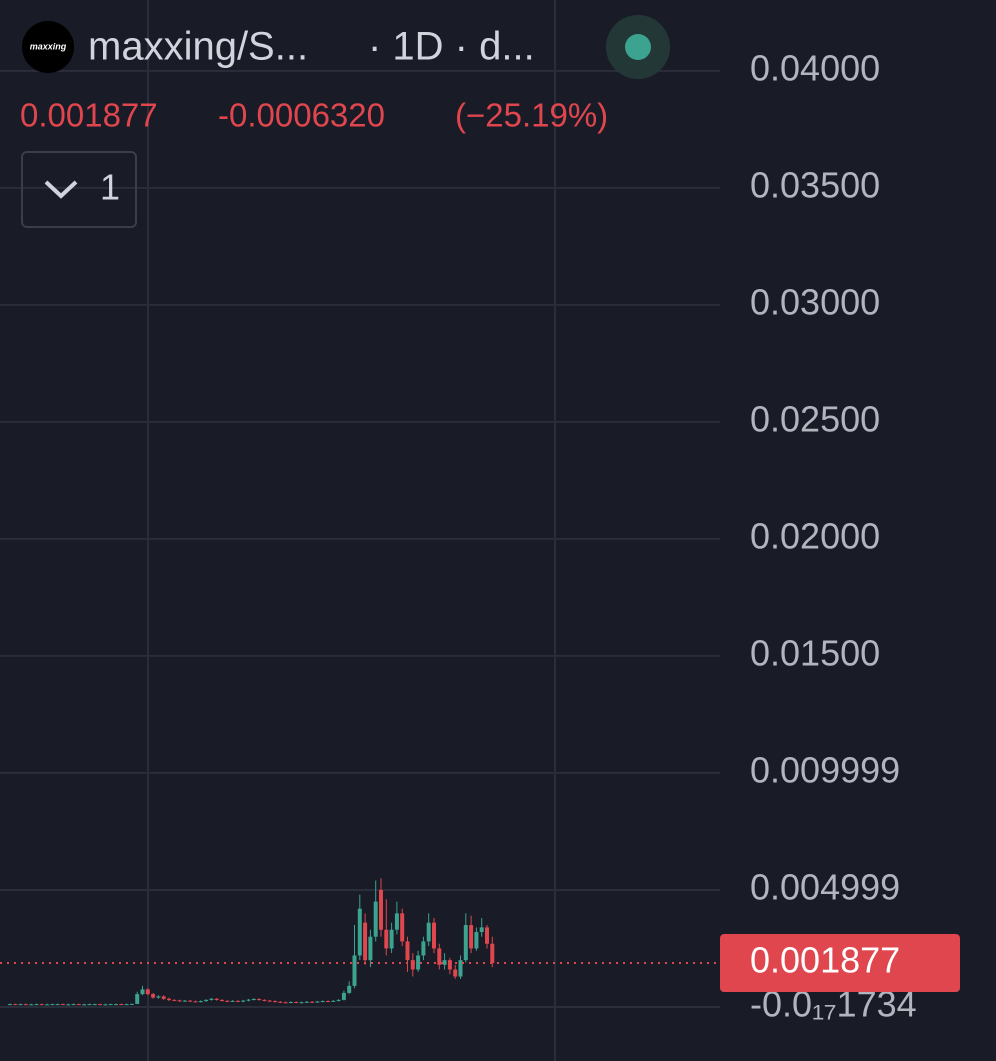 Image resolution: width=996 pixels, height=1061 pixels. Describe the element at coordinates (825, 769) in the screenshot. I see `y-tick-label: 0.009999` at that location.